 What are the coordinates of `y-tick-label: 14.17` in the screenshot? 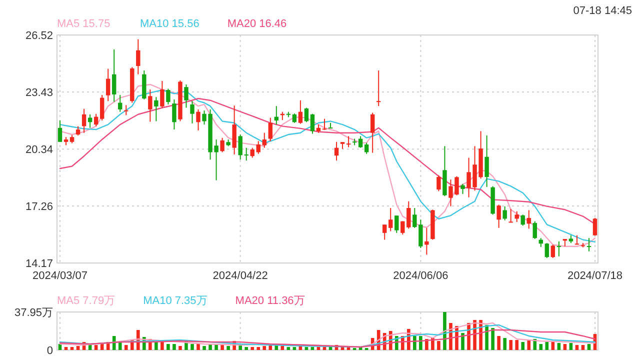 It's located at (39, 264).